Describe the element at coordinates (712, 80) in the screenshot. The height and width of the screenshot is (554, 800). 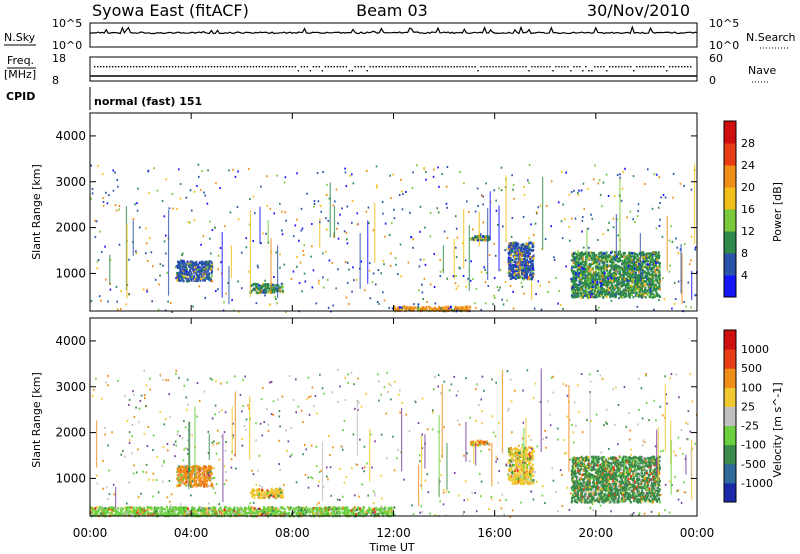
I see `nave-tick-bottom: 0` at that location.